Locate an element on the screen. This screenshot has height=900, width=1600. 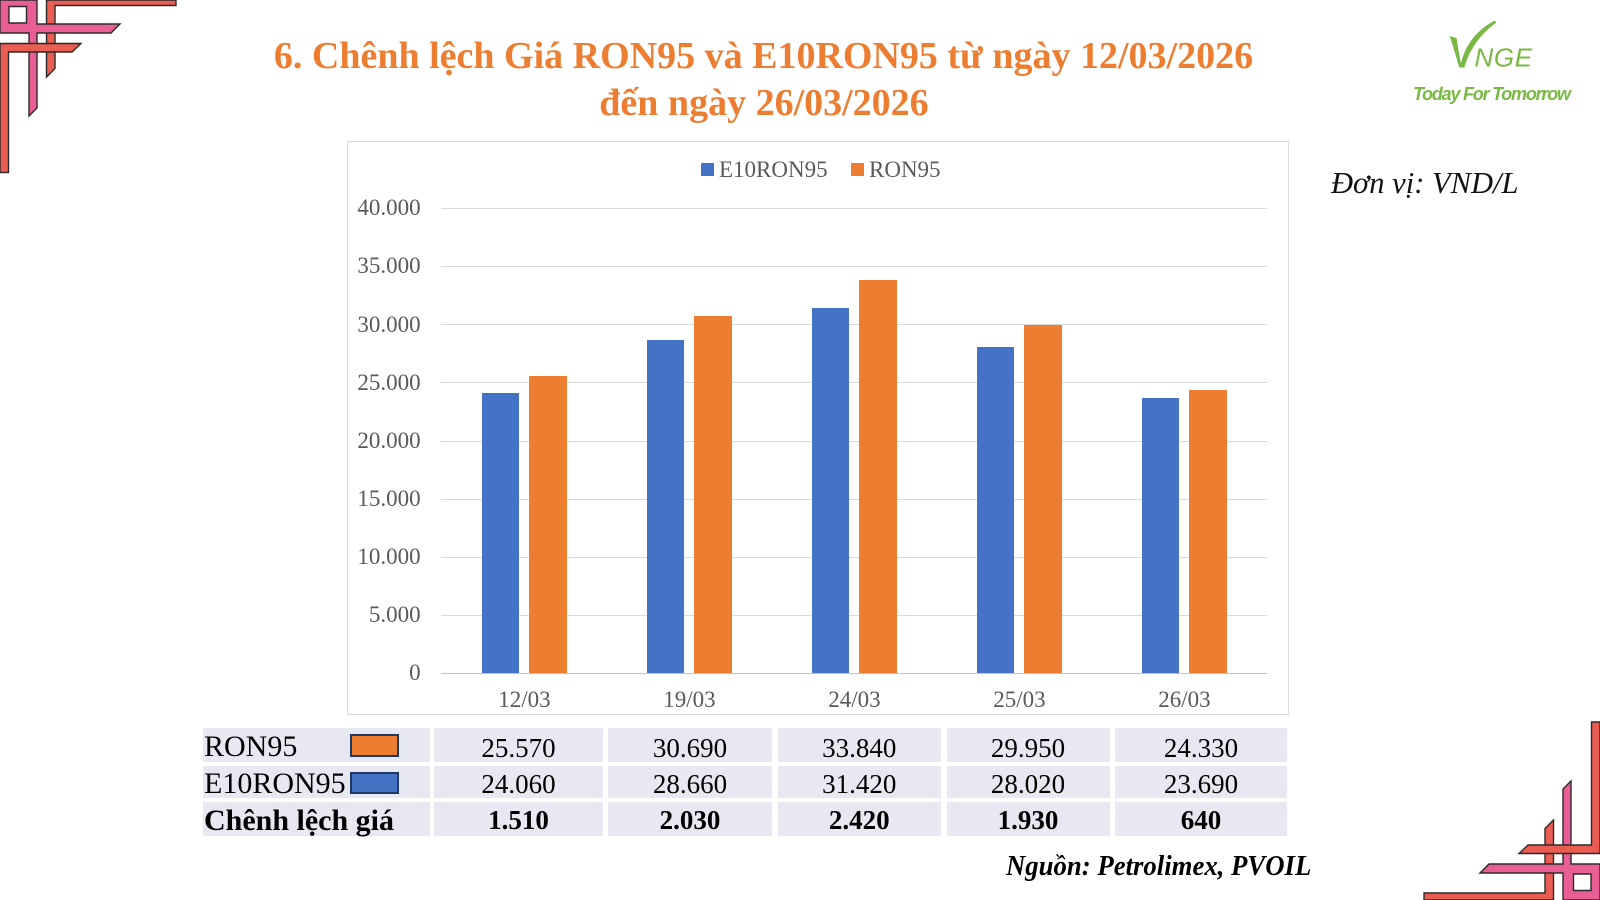
svg-text: Today For Tomorrow is located at coordinates (1492, 94).